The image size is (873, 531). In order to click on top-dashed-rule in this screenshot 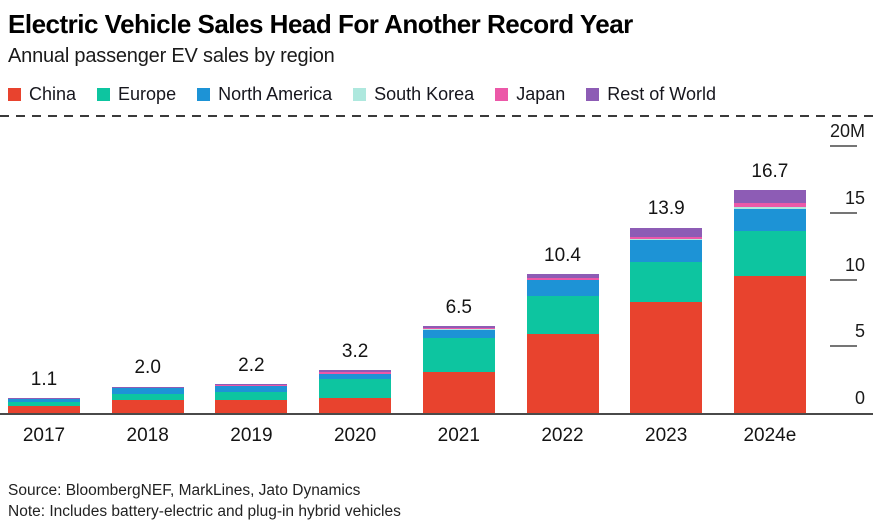, I will do `click(436, 116)`.